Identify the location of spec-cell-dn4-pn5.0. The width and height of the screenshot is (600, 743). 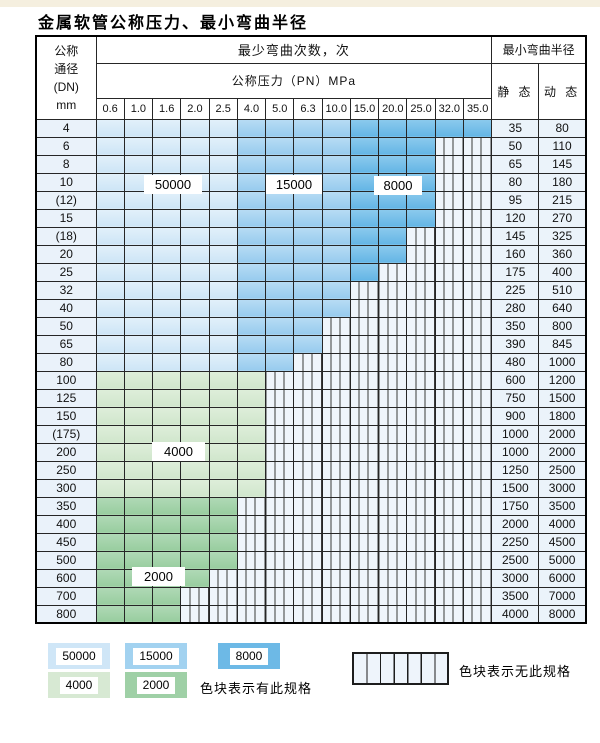
(280, 128).